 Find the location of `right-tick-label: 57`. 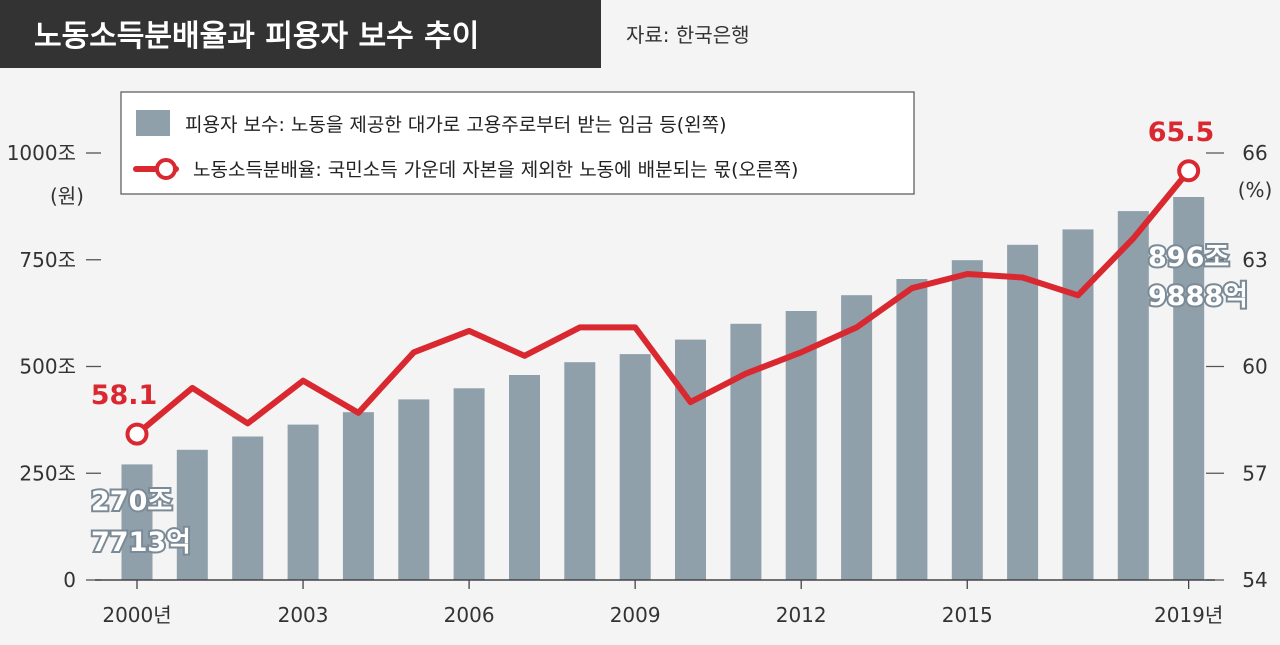

right-tick-label: 57 is located at coordinates (1254, 473).